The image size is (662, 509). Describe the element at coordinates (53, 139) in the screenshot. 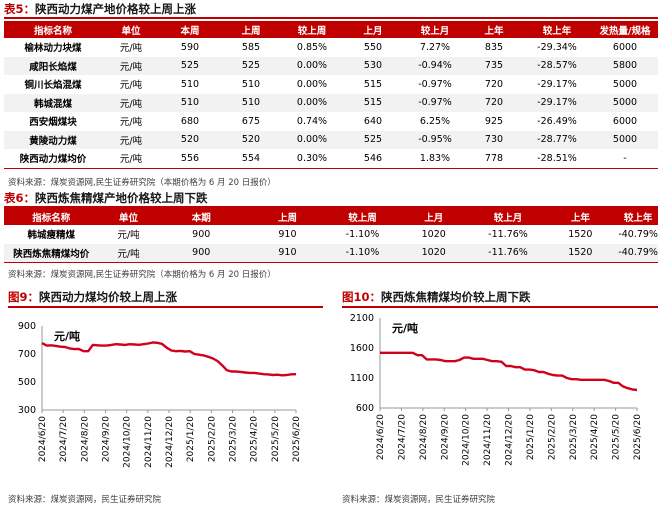

I see `row-name: 黄陵动力煤` at that location.